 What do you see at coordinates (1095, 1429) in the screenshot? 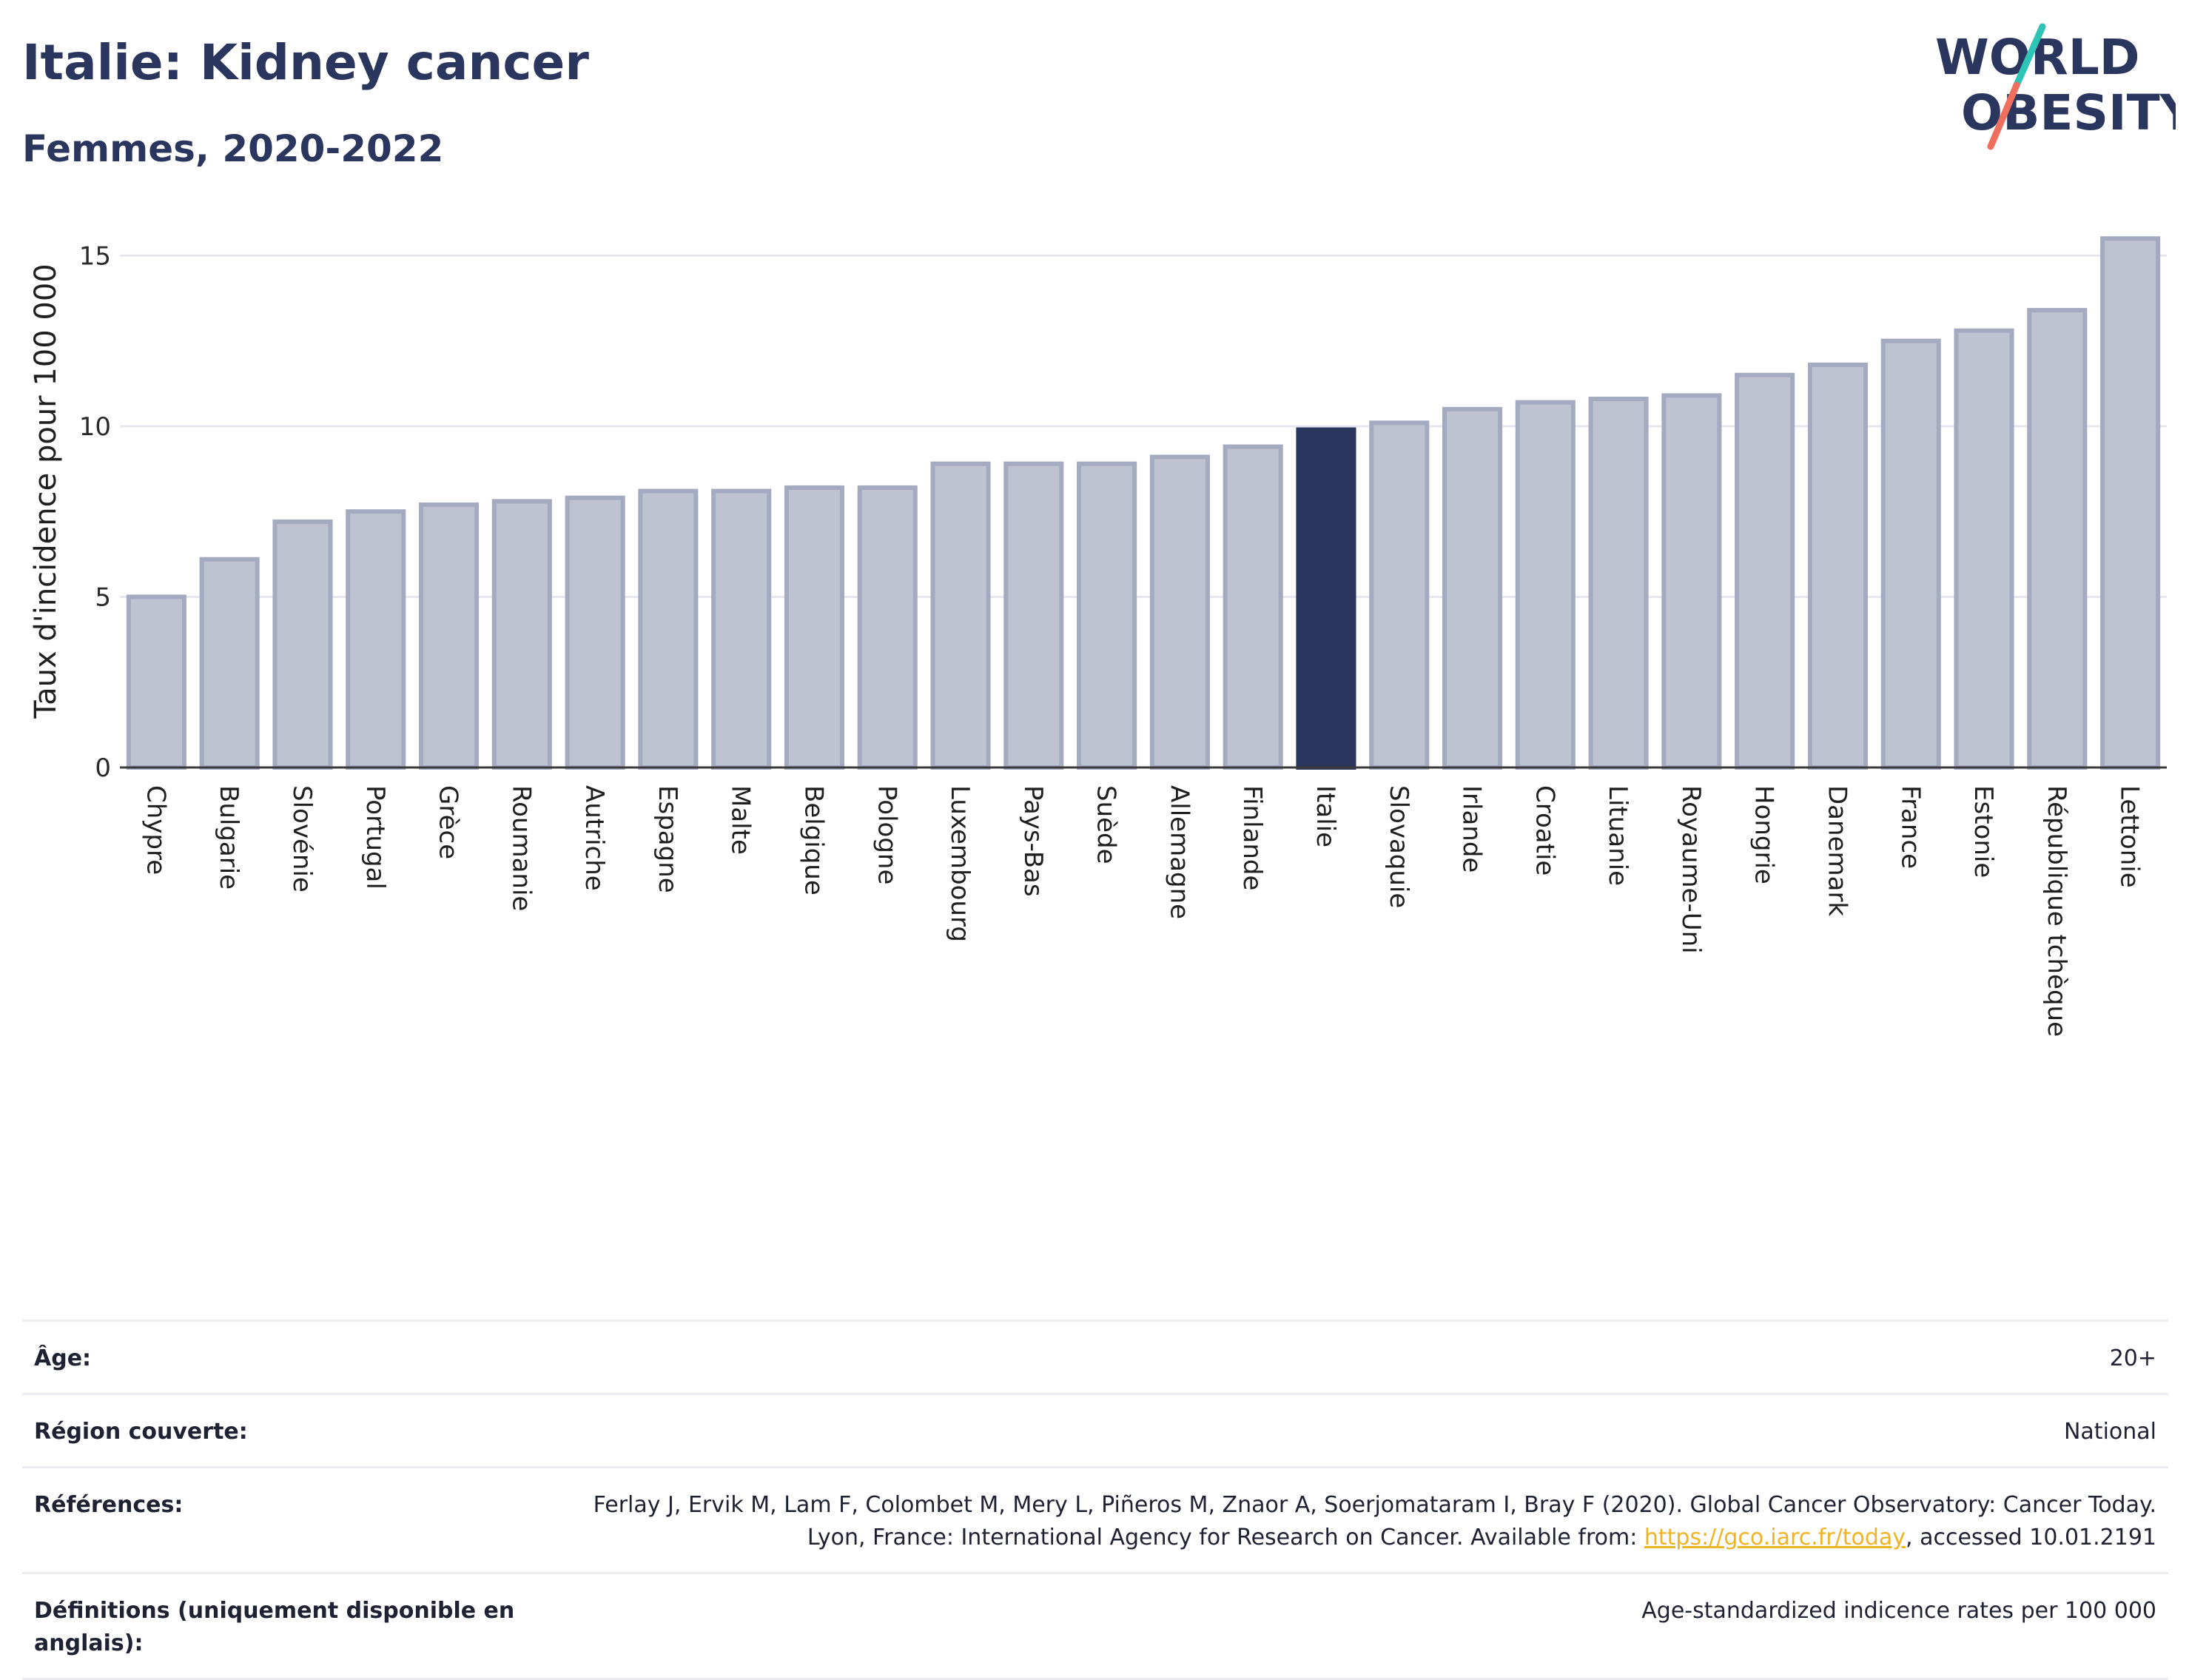
I see `info-row-region: Région couverte: National` at bounding box center [1095, 1429].